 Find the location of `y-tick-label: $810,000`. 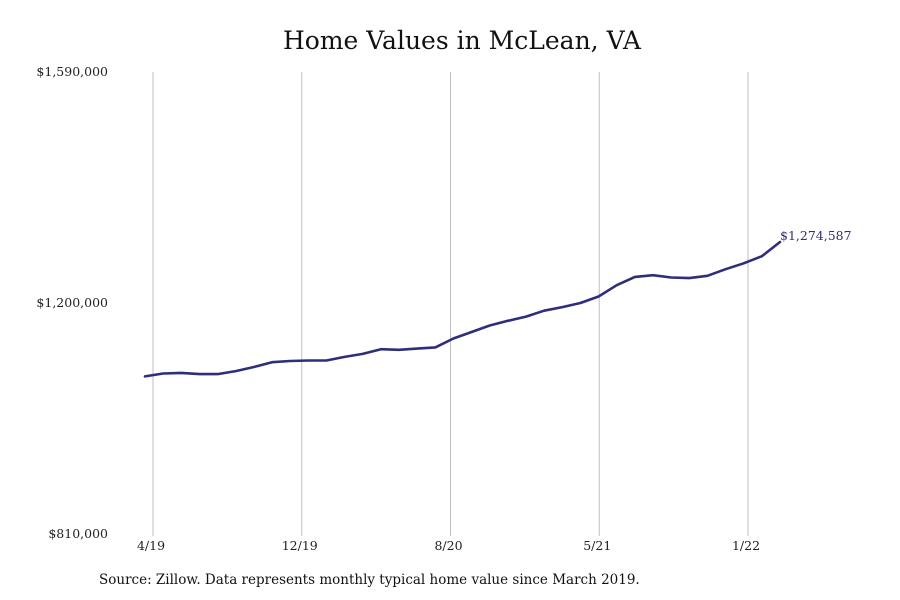

y-tick-label: $810,000 is located at coordinates (78, 533).